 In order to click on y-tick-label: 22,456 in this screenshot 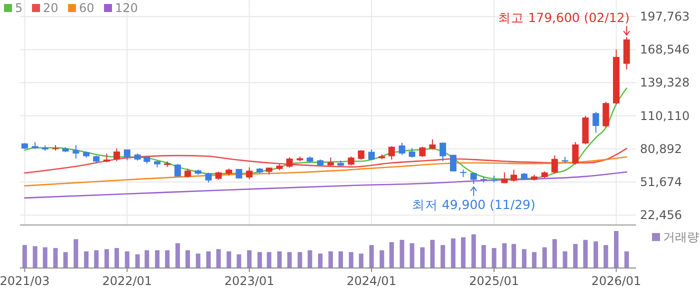, I will do `click(661, 215)`.